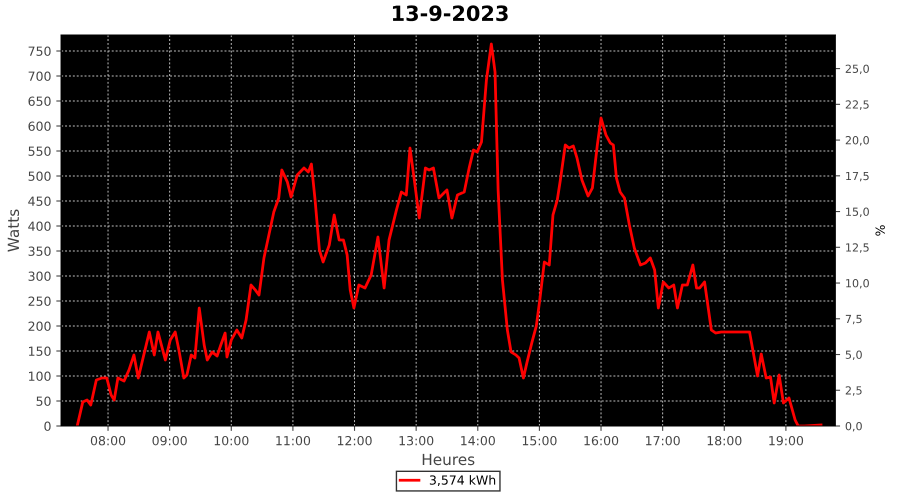  What do you see at coordinates (857, 284) in the screenshot?
I see `y2-tick-label: 10,0` at bounding box center [857, 284].